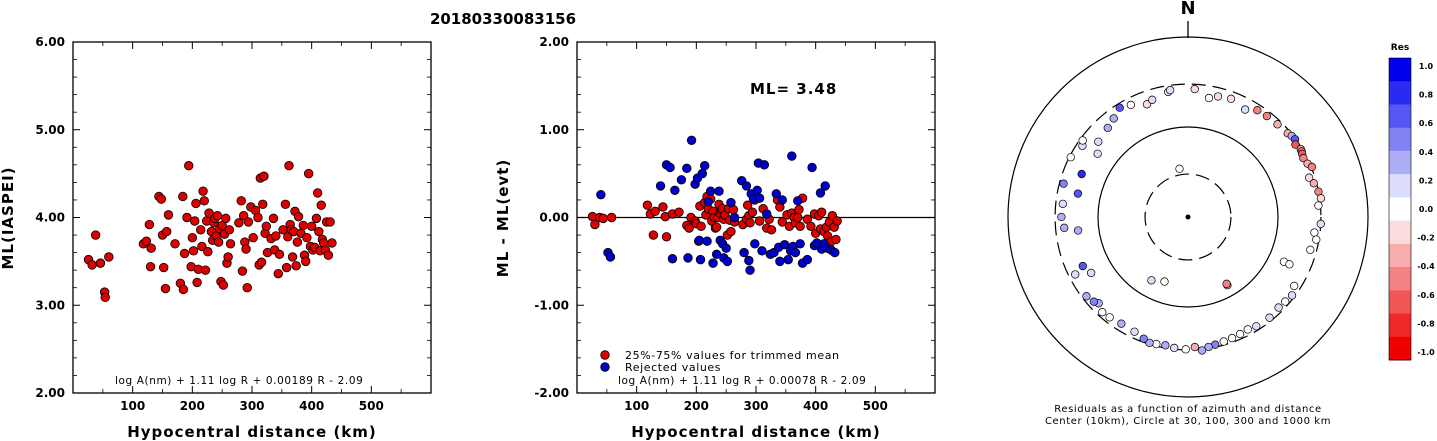  What do you see at coordinates (1426, 352) in the screenshot?
I see `colorbar-tick-label: -1.0` at bounding box center [1426, 352].